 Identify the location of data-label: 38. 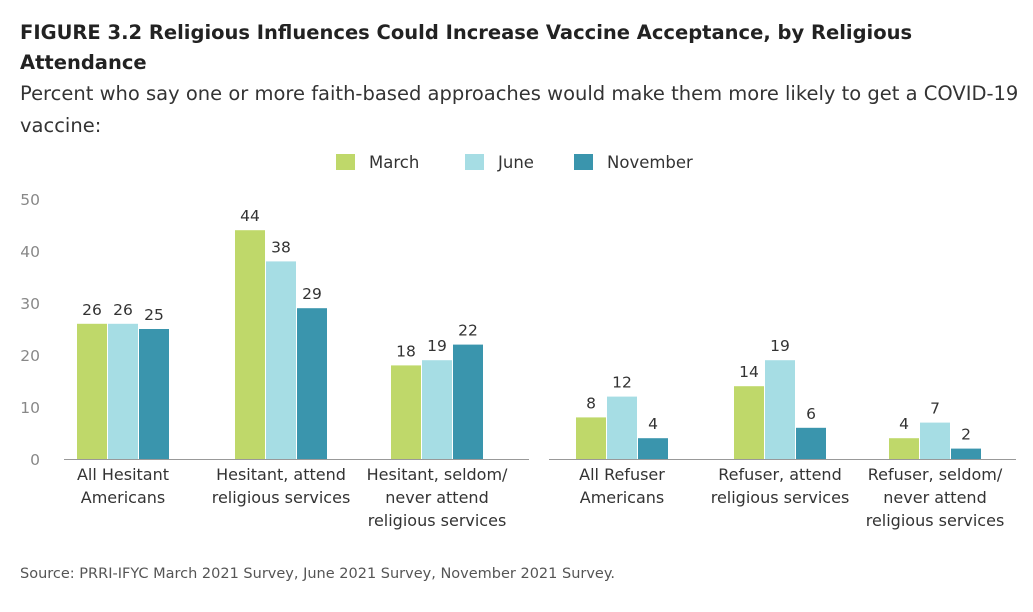
(281, 247).